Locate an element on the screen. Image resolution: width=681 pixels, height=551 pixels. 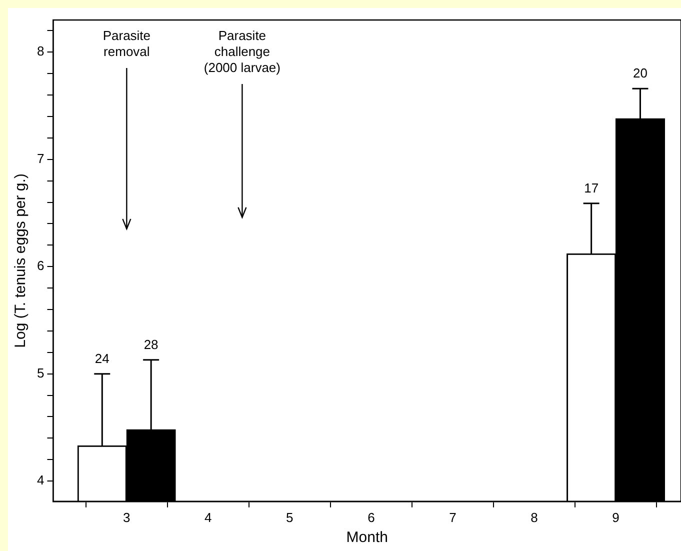
annotation: 17 is located at coordinates (591, 188).